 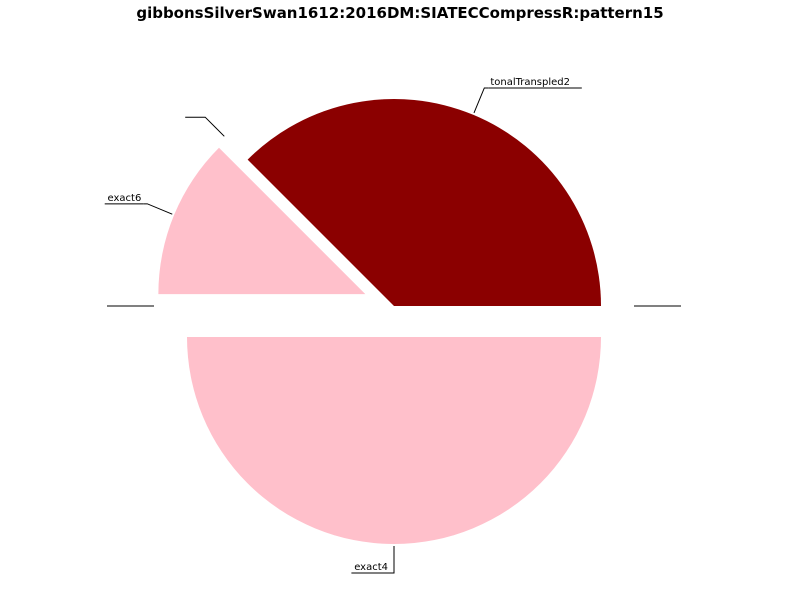 I want to click on slice-label-2: exact6, so click(x=125, y=198).